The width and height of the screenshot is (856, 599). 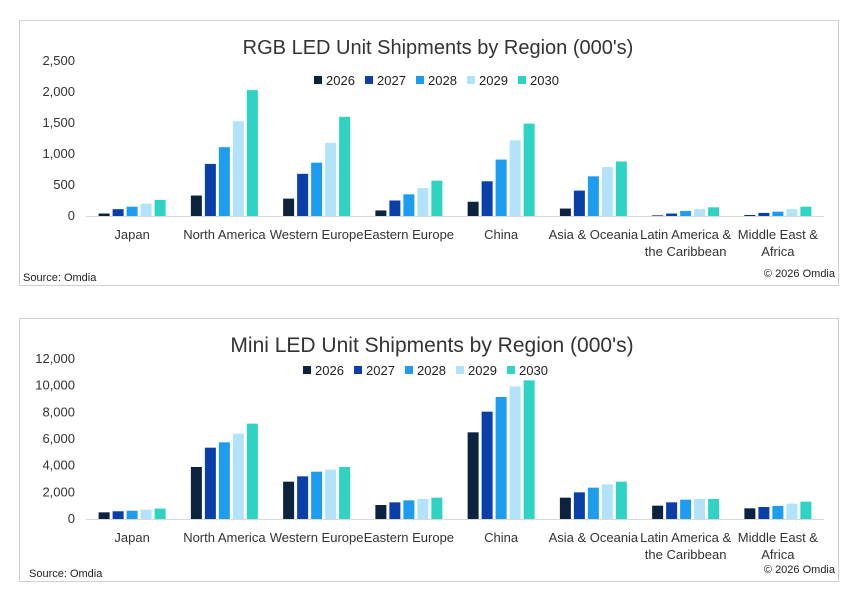 I want to click on mini-category-label: Asia & Oceania, so click(x=594, y=537).